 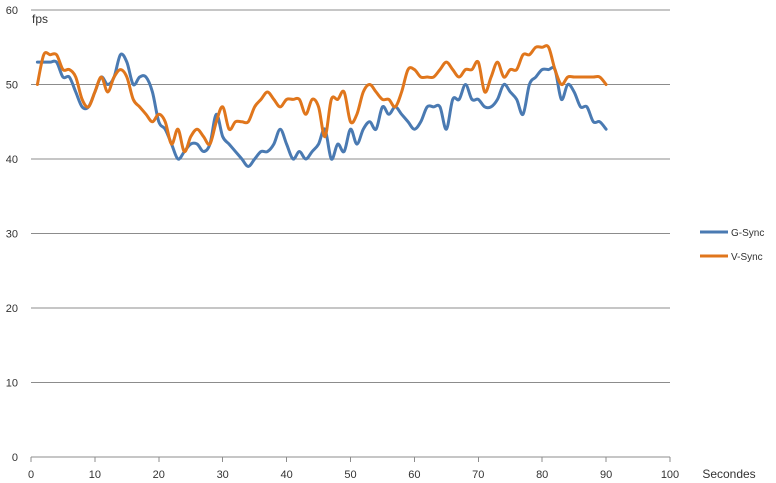 I want to click on y-tick-label: 60, so click(x=12, y=11).